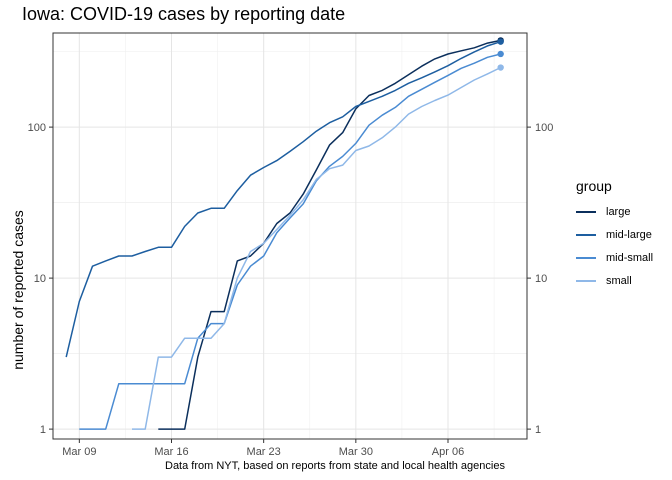 This screenshot has width=672, height=480. I want to click on legend-key-mid-large, so click(586, 234).